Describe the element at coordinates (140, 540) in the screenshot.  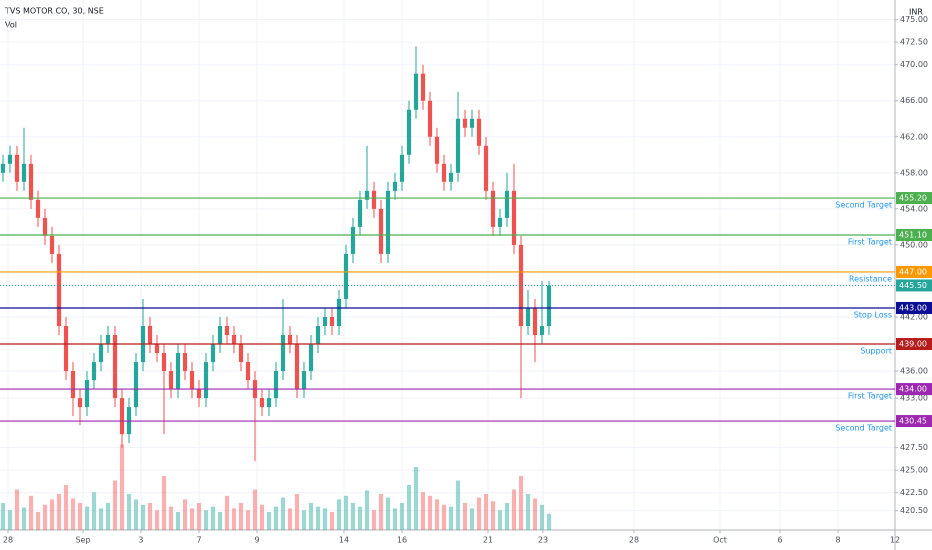
I see `x-tick-label: 3` at that location.